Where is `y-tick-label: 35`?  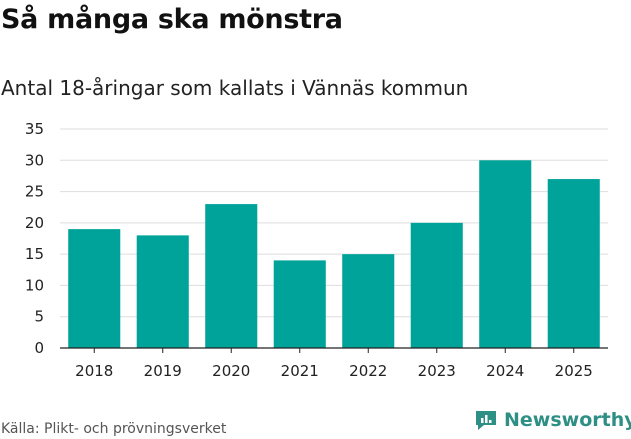
y-tick-label: 35 is located at coordinates (34, 129).